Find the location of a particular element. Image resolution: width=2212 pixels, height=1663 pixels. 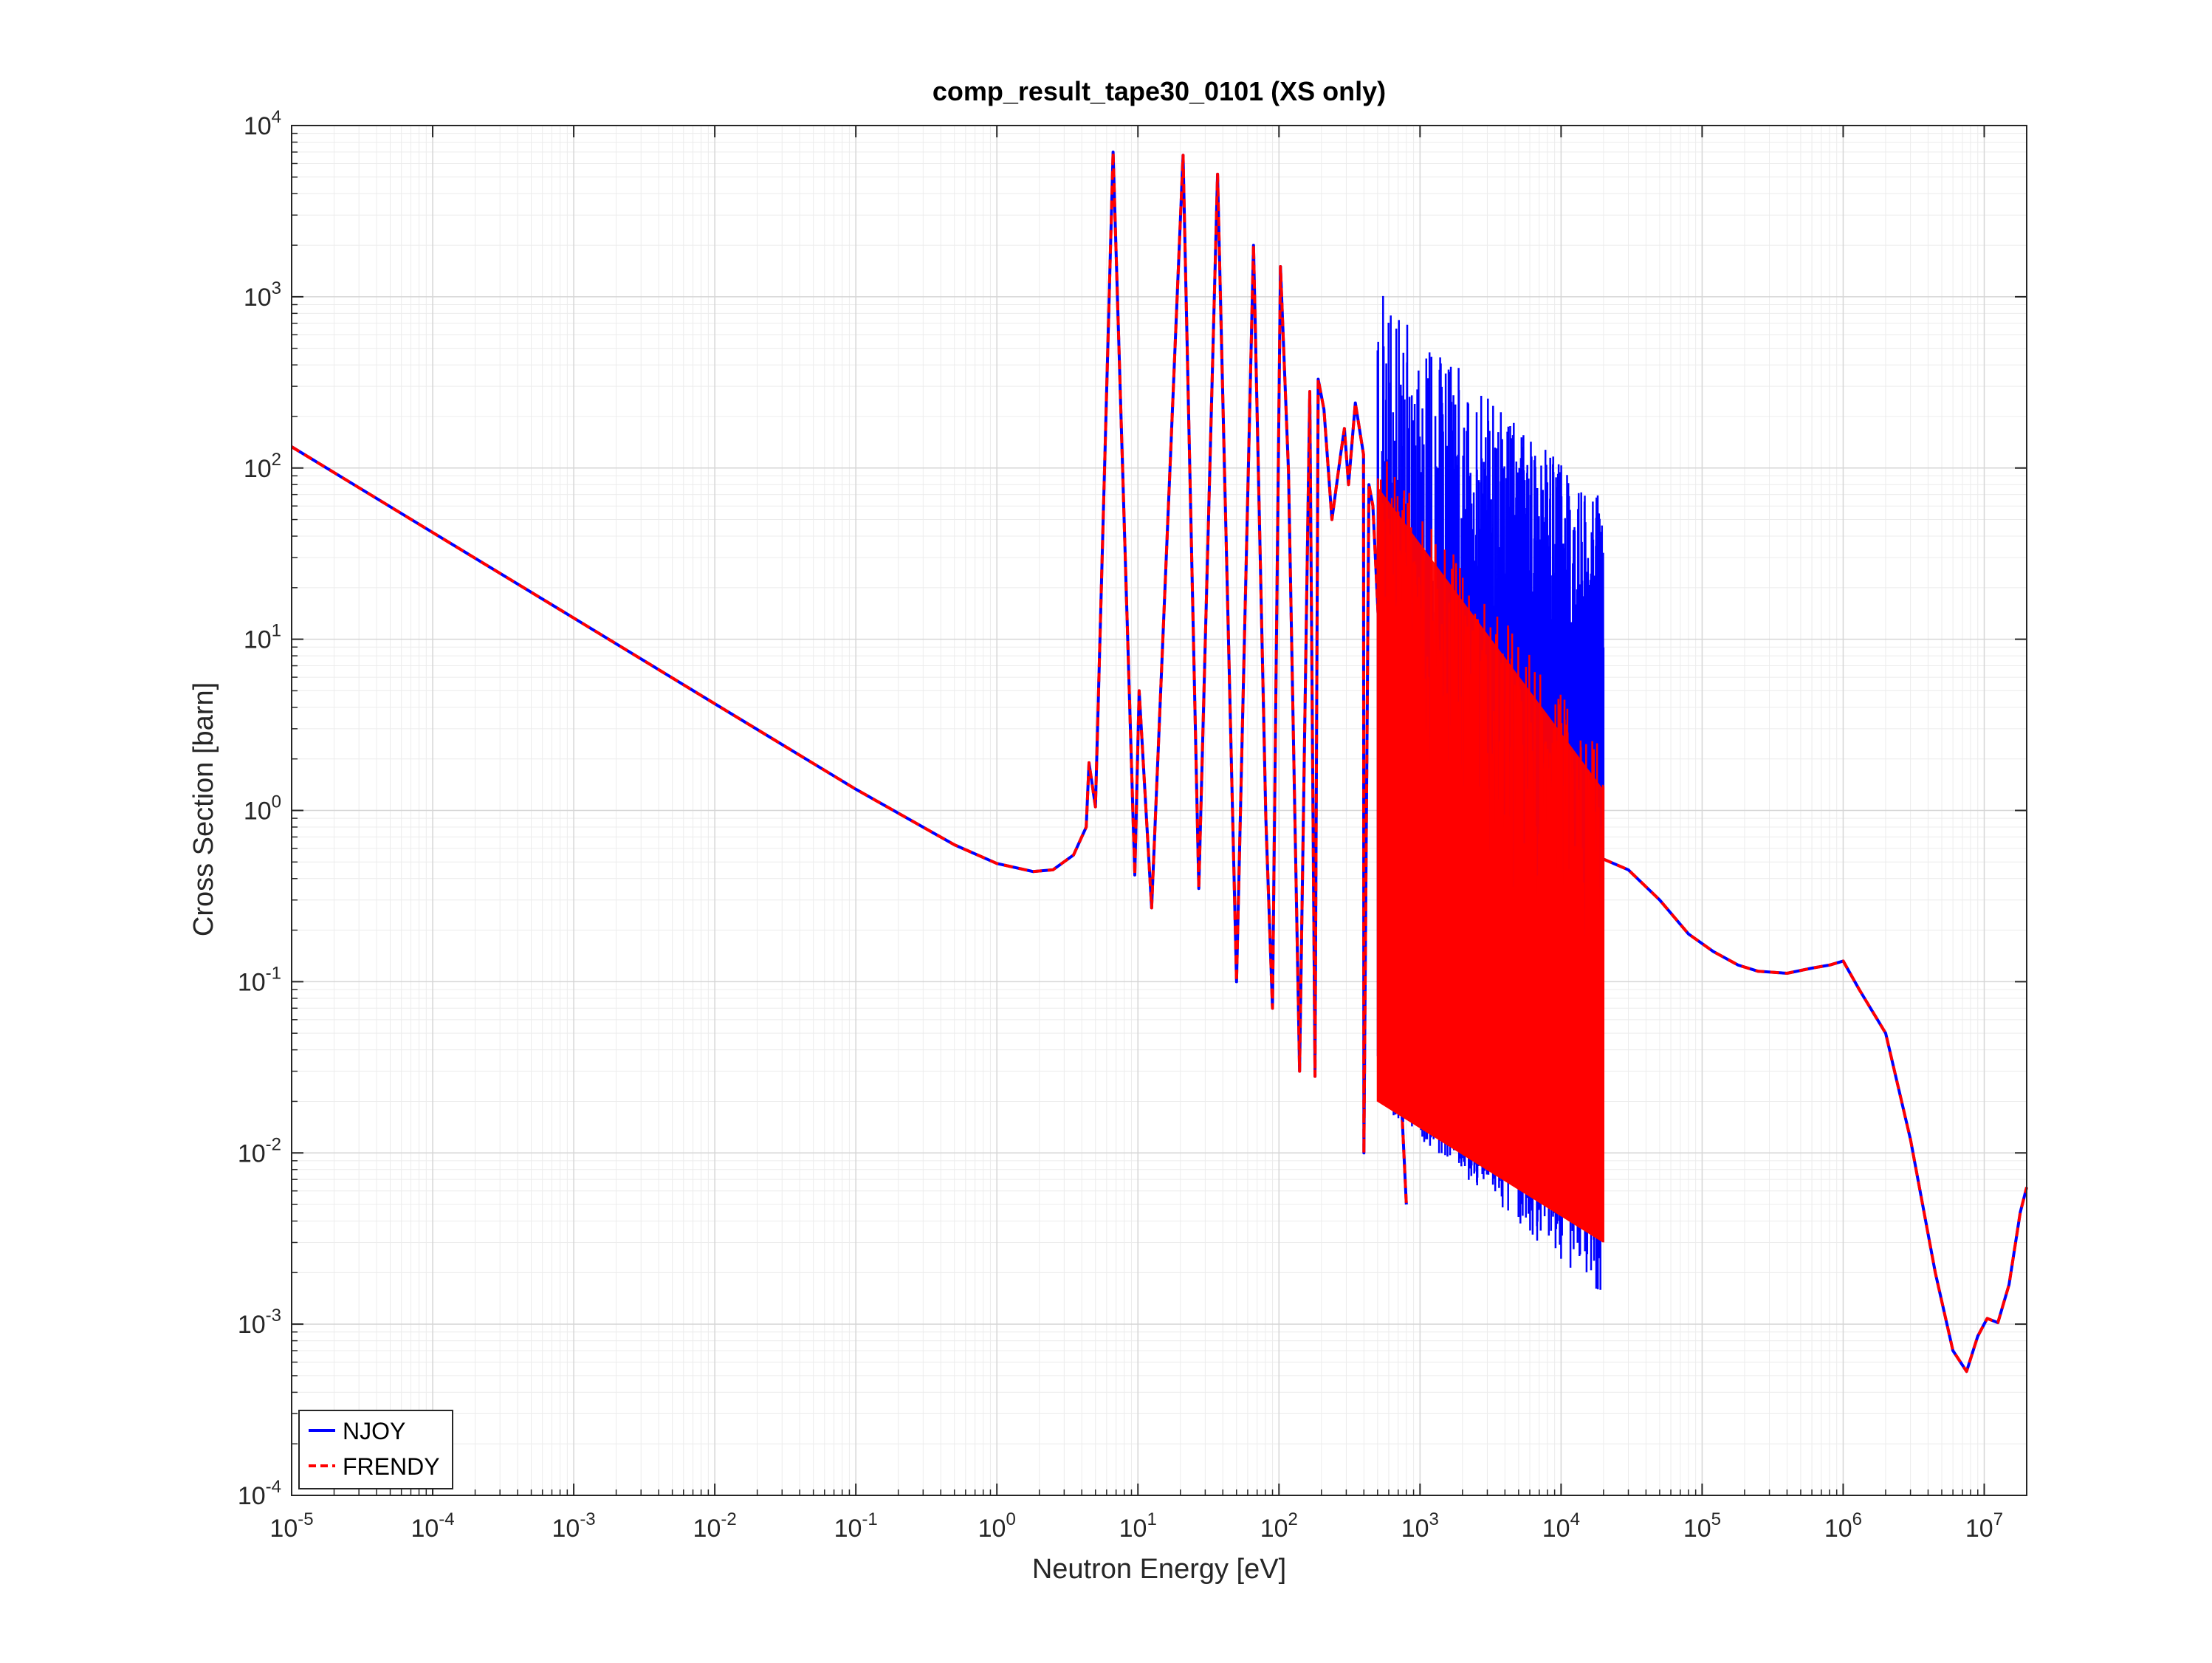

x-tick-label: 10⁻⁵ is located at coordinates (291, 1526).